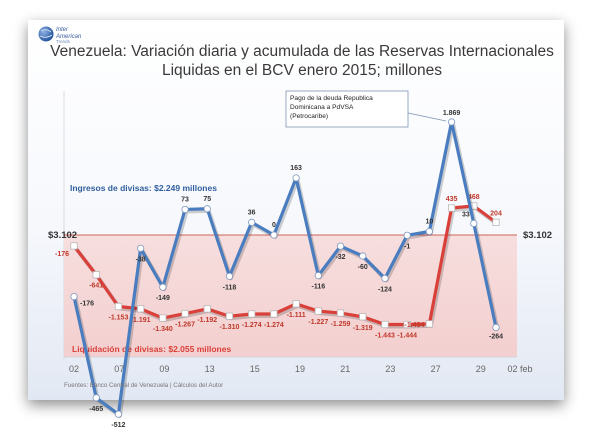 This screenshot has height=427, width=591. I want to click on x-tick-label: 07, so click(119, 369).